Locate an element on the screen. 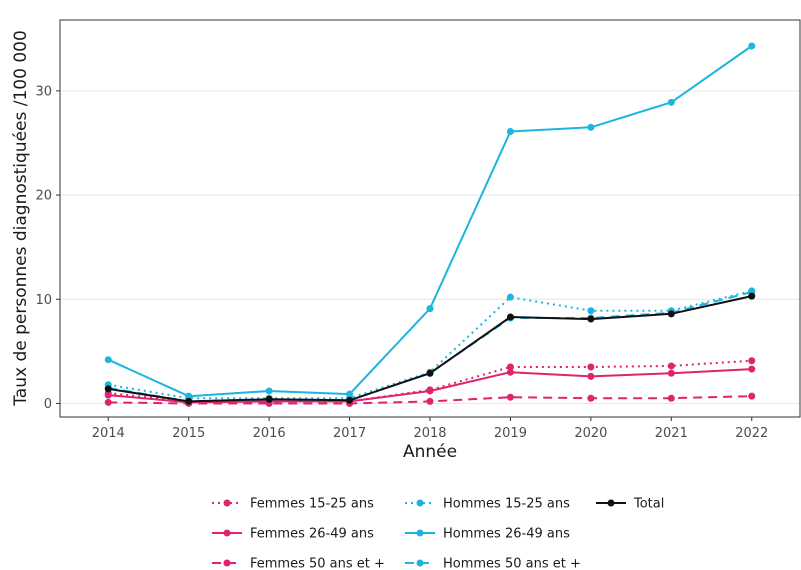 The width and height of the screenshot is (801, 570). x-tick-label: 2015 is located at coordinates (188, 433).